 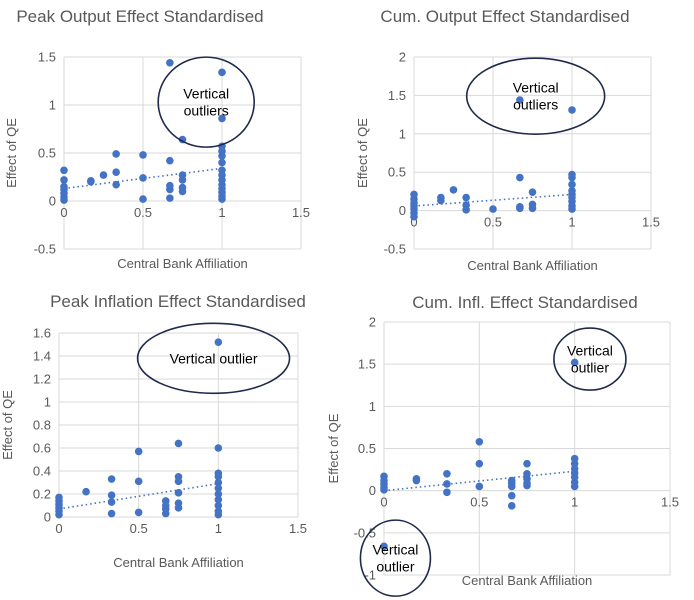 I want to click on y-tick-label: 2, so click(x=402, y=57).